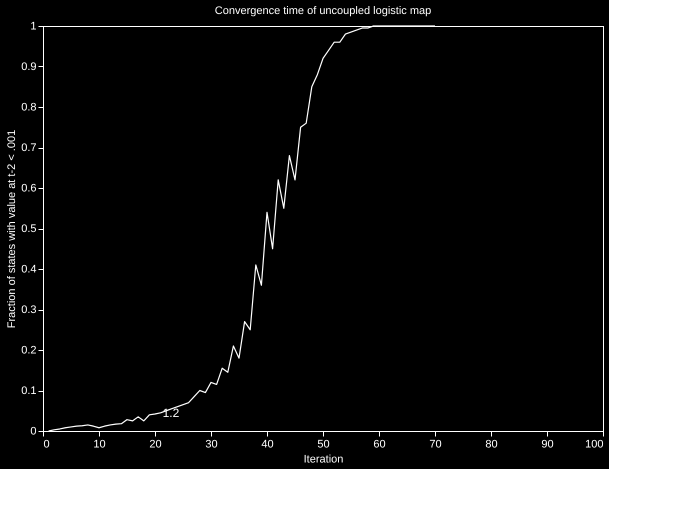 The height and width of the screenshot is (510, 683). What do you see at coordinates (12, 229) in the screenshot?
I see `y-axis-title: Fraction of states with value at t-2 < .001` at bounding box center [12, 229].